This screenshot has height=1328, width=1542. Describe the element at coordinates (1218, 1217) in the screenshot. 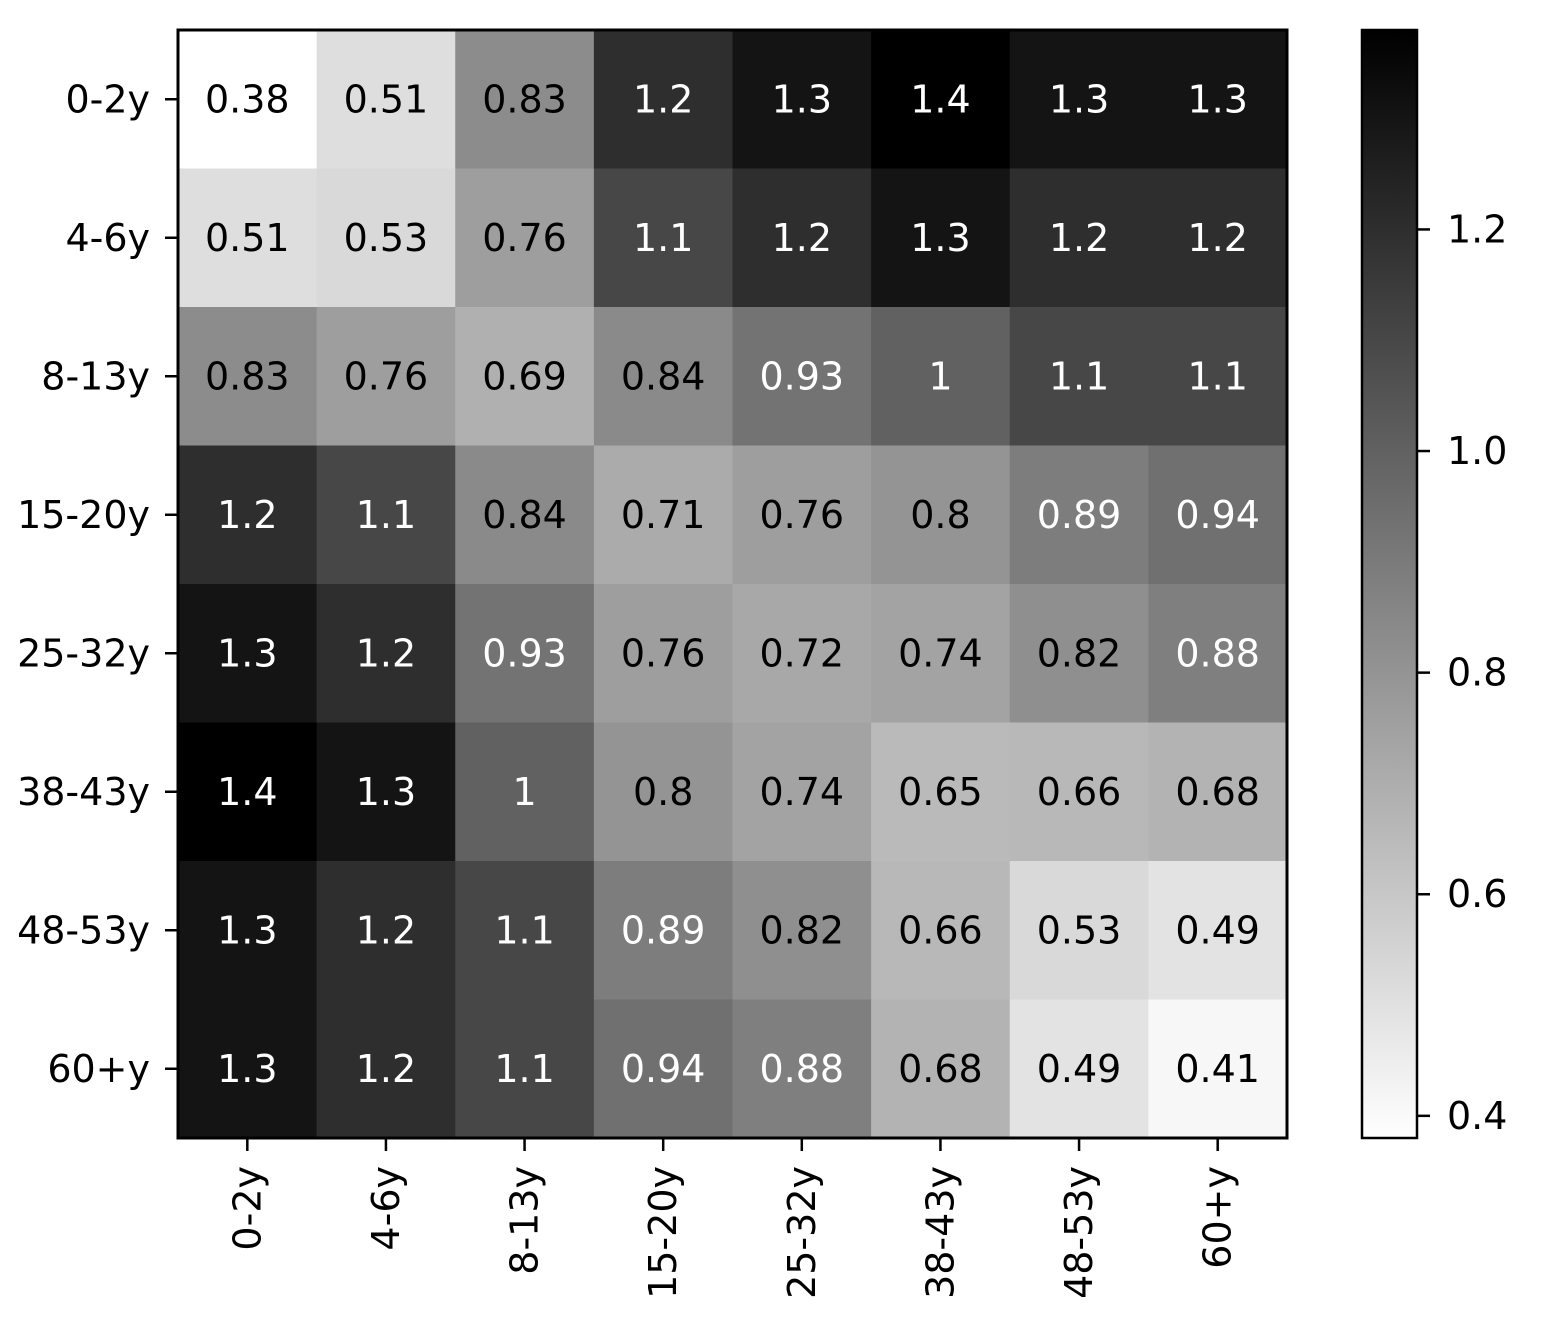

I see `x-tick-label: 60+y` at that location.